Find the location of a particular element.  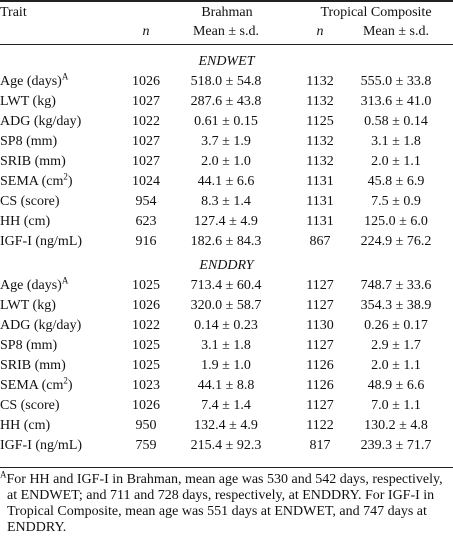

tropical-mean: 125.0 ± 6.0 is located at coordinates (396, 221).